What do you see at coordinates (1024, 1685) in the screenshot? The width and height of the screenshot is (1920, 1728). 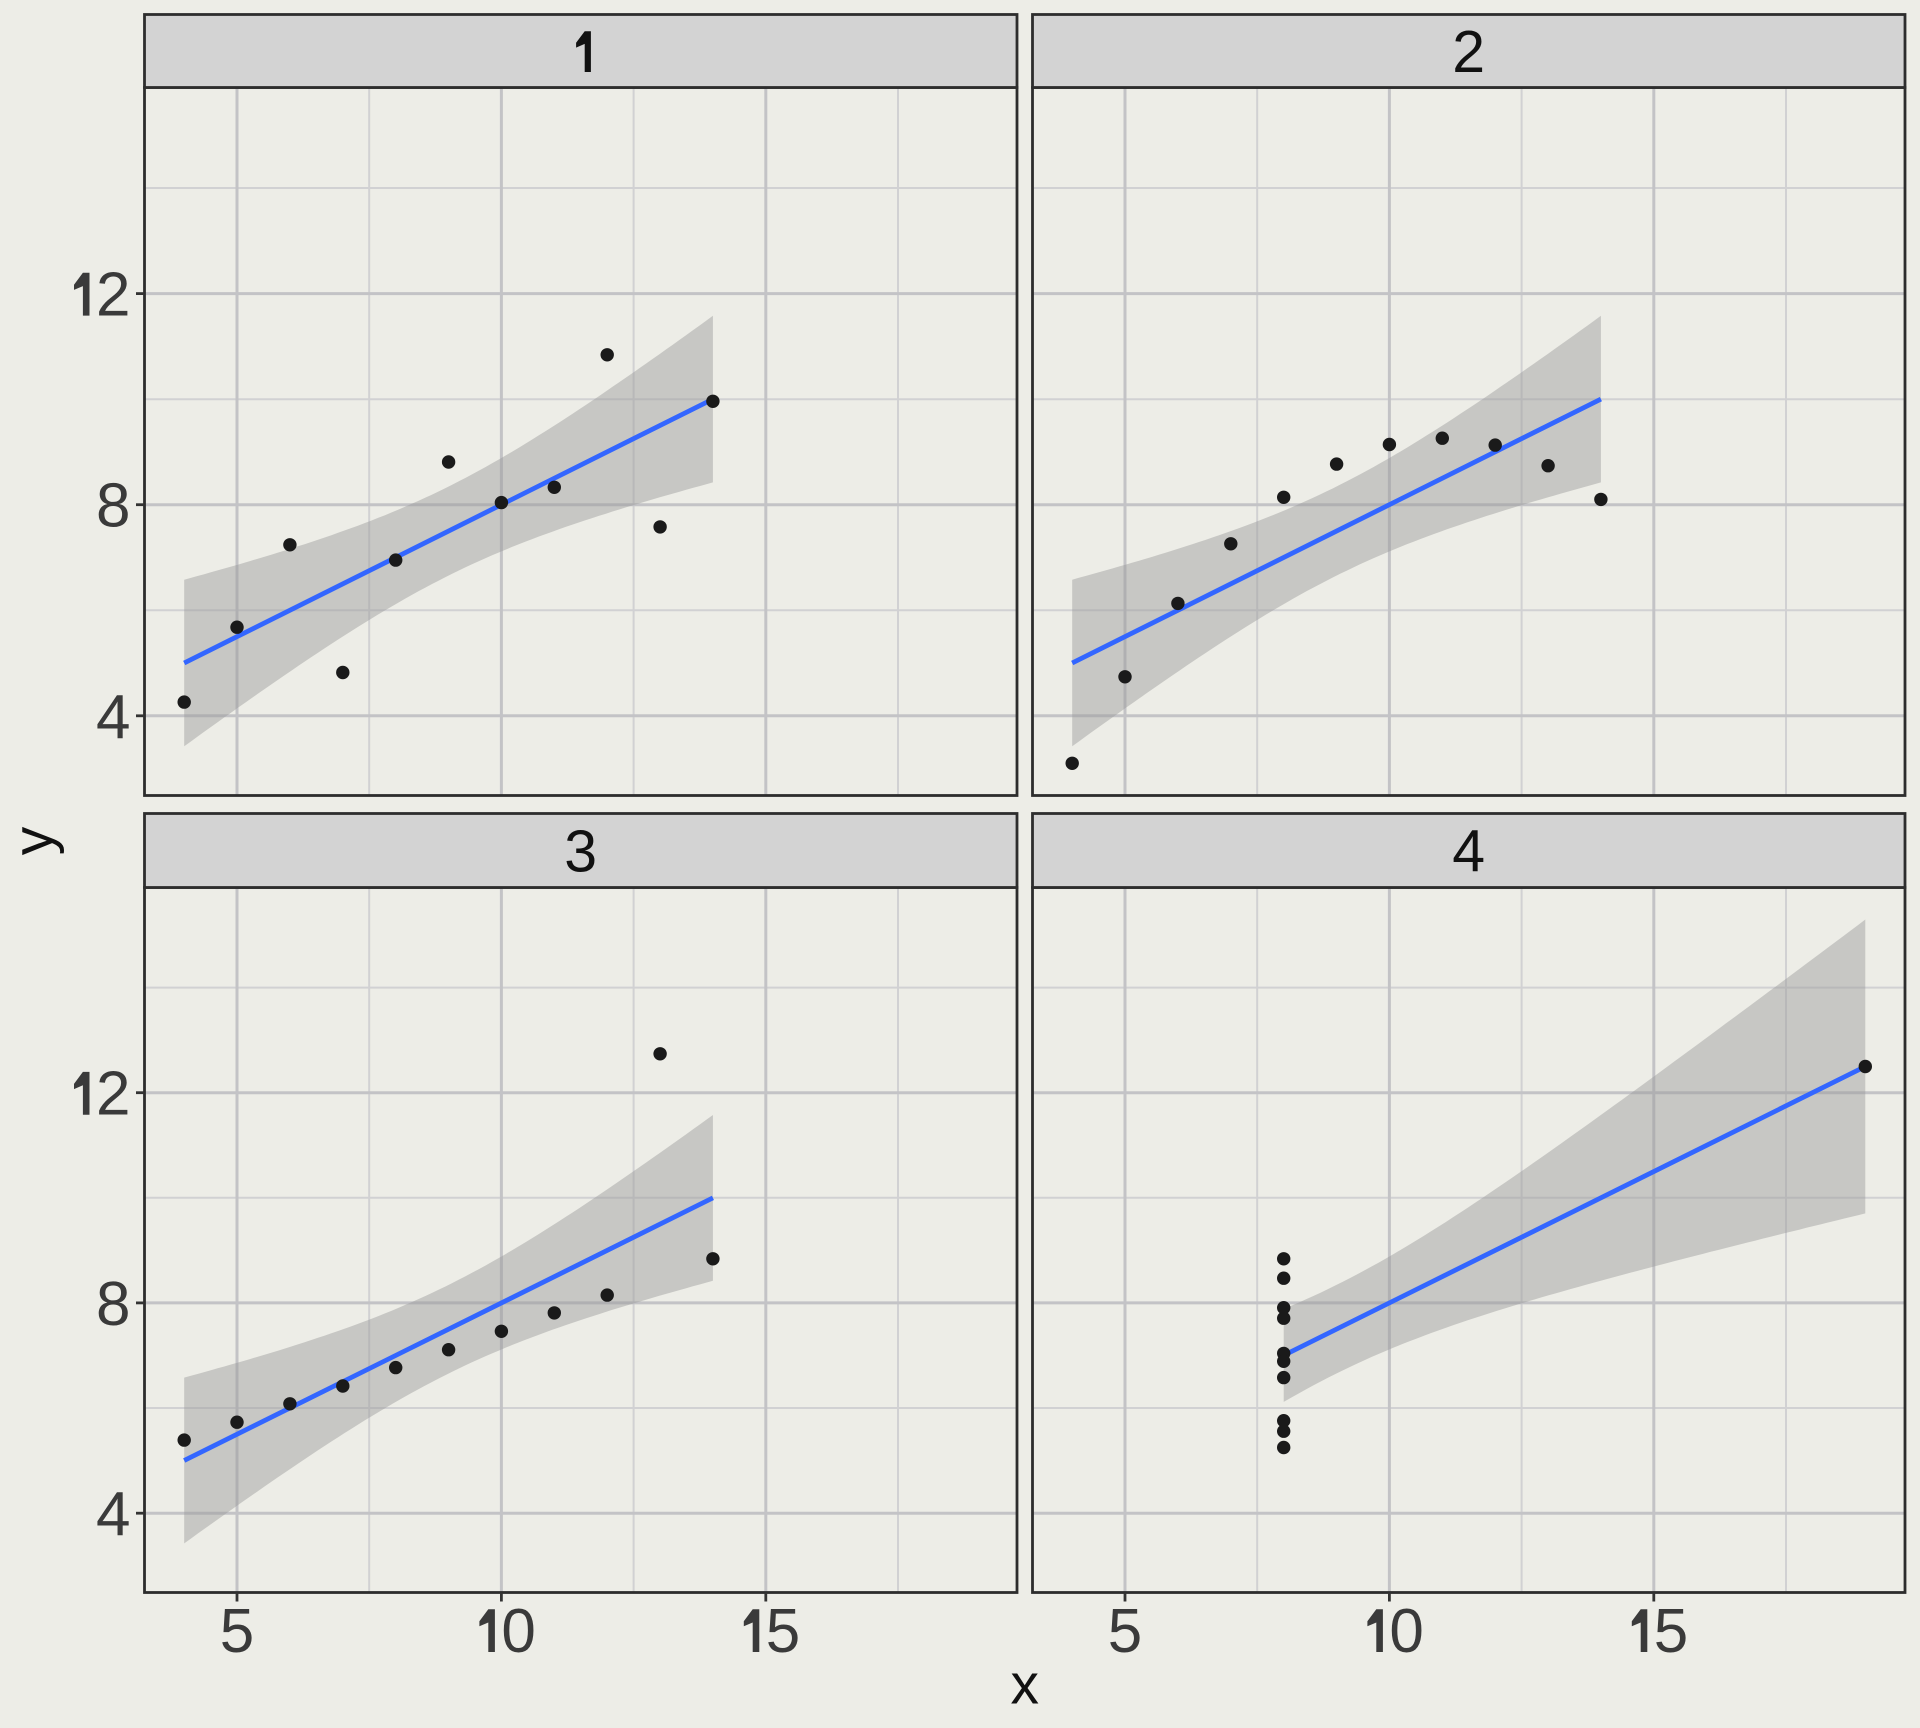 I see `svg-text: x` at bounding box center [1024, 1685].